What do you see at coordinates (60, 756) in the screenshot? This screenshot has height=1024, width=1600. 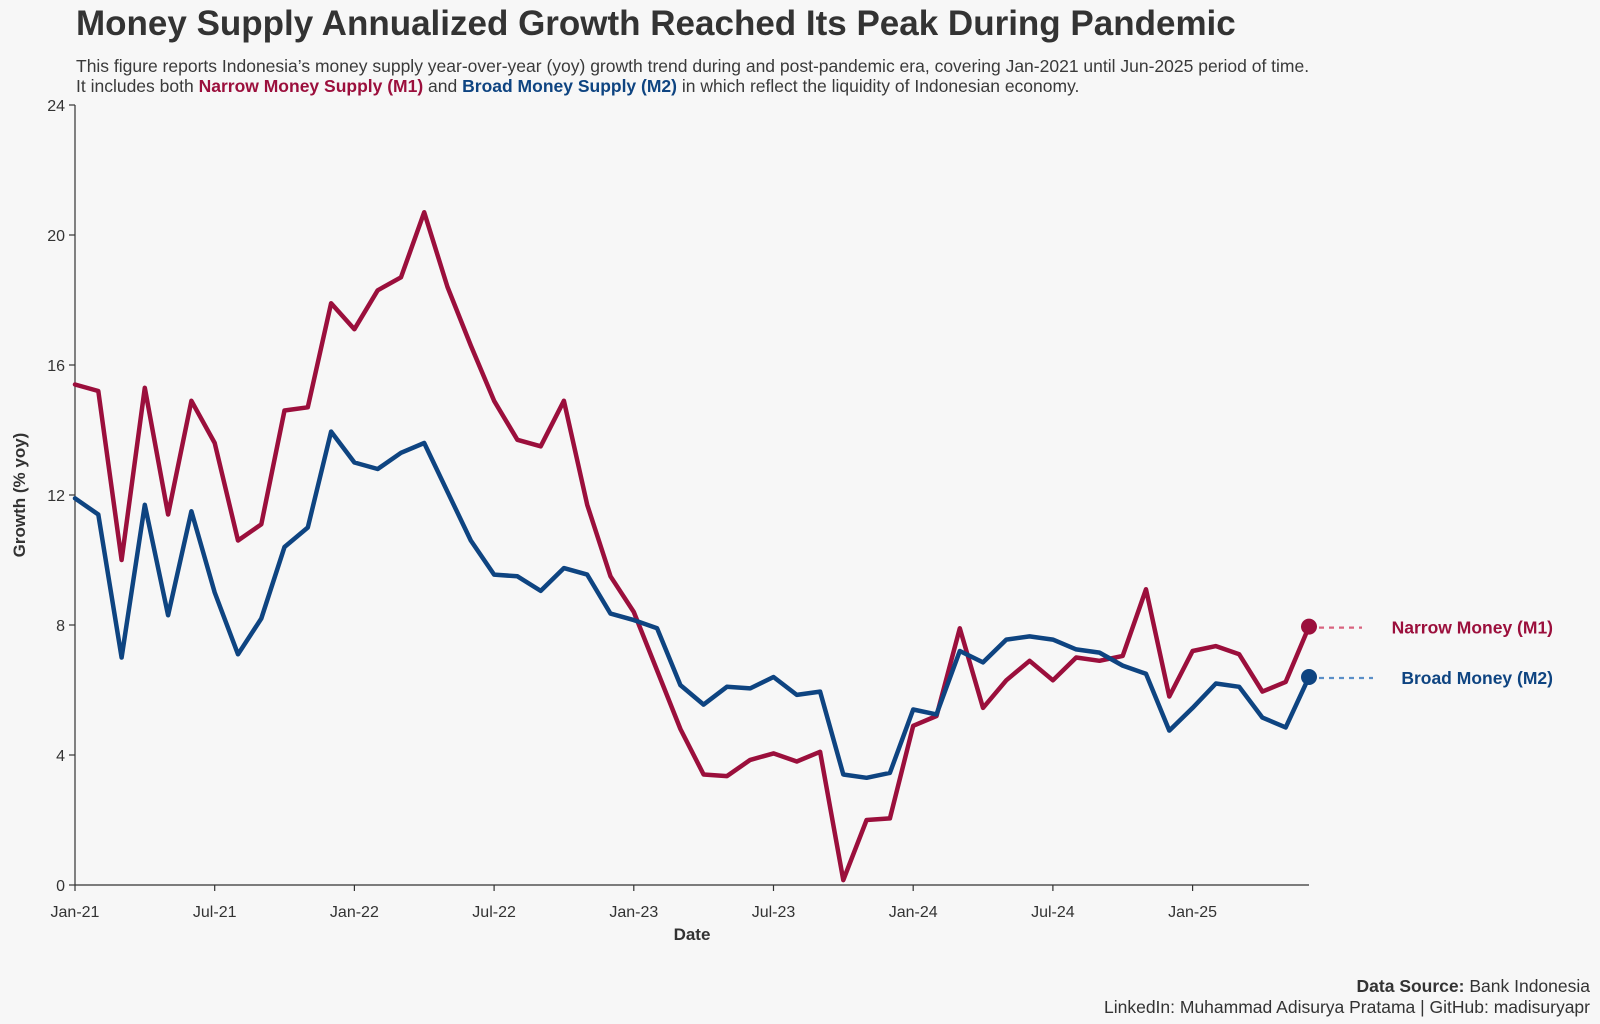 I see `y-tick-label: 4` at bounding box center [60, 756].